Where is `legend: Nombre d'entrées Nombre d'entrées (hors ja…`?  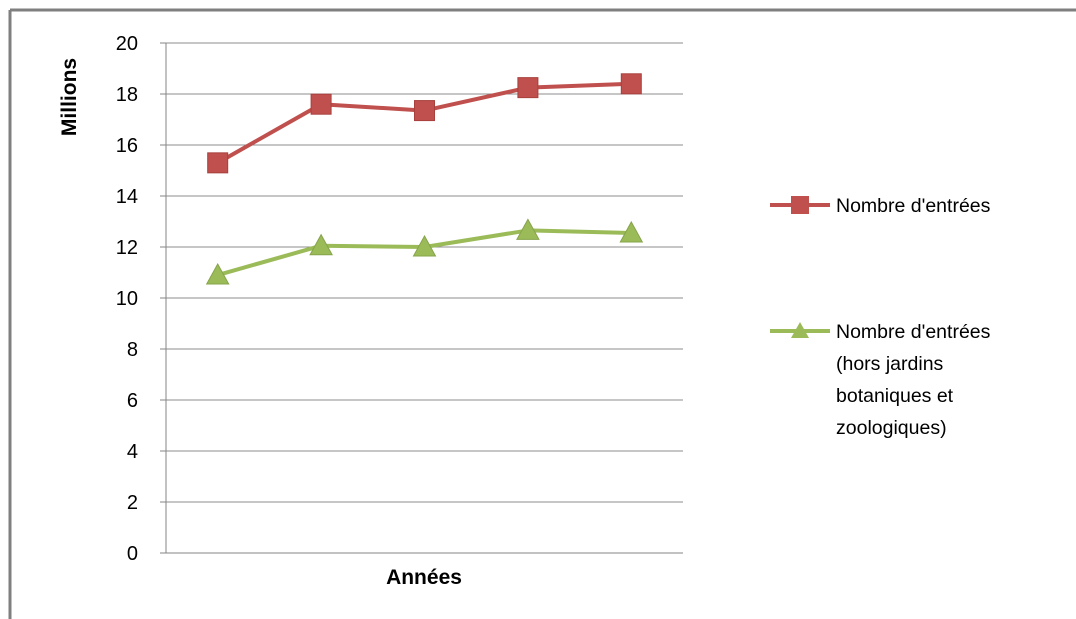
legend: Nombre d'entrées Nombre d'entrées (hors ja… is located at coordinates (880, 317).